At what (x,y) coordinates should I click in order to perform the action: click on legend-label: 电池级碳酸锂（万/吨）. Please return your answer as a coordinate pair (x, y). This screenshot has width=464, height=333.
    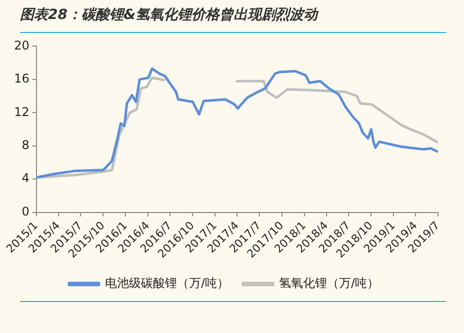
    Looking at the image, I should click on (167, 283).